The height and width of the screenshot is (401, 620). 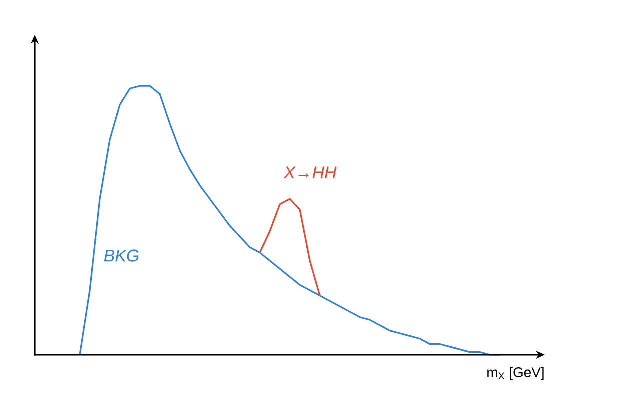 What do you see at coordinates (516, 373) in the screenshot?
I see `x-axis-title: m$_{X}$ [GeV]` at bounding box center [516, 373].